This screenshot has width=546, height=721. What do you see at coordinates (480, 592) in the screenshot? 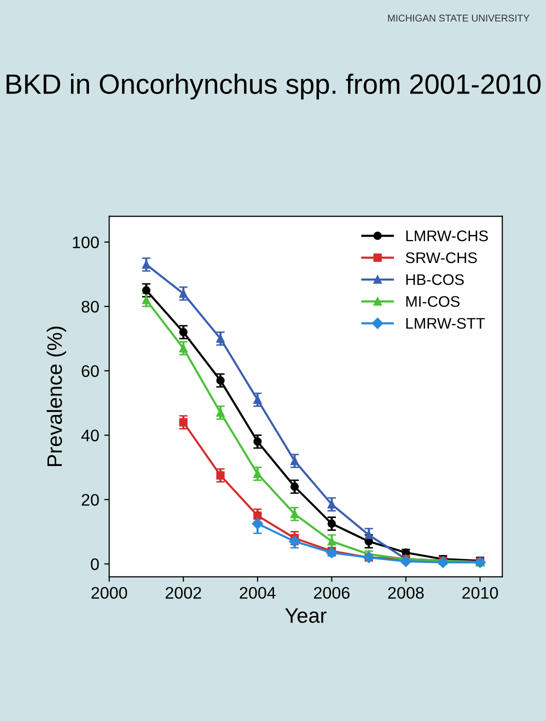
I see `x-tick-label: 2010` at bounding box center [480, 592].